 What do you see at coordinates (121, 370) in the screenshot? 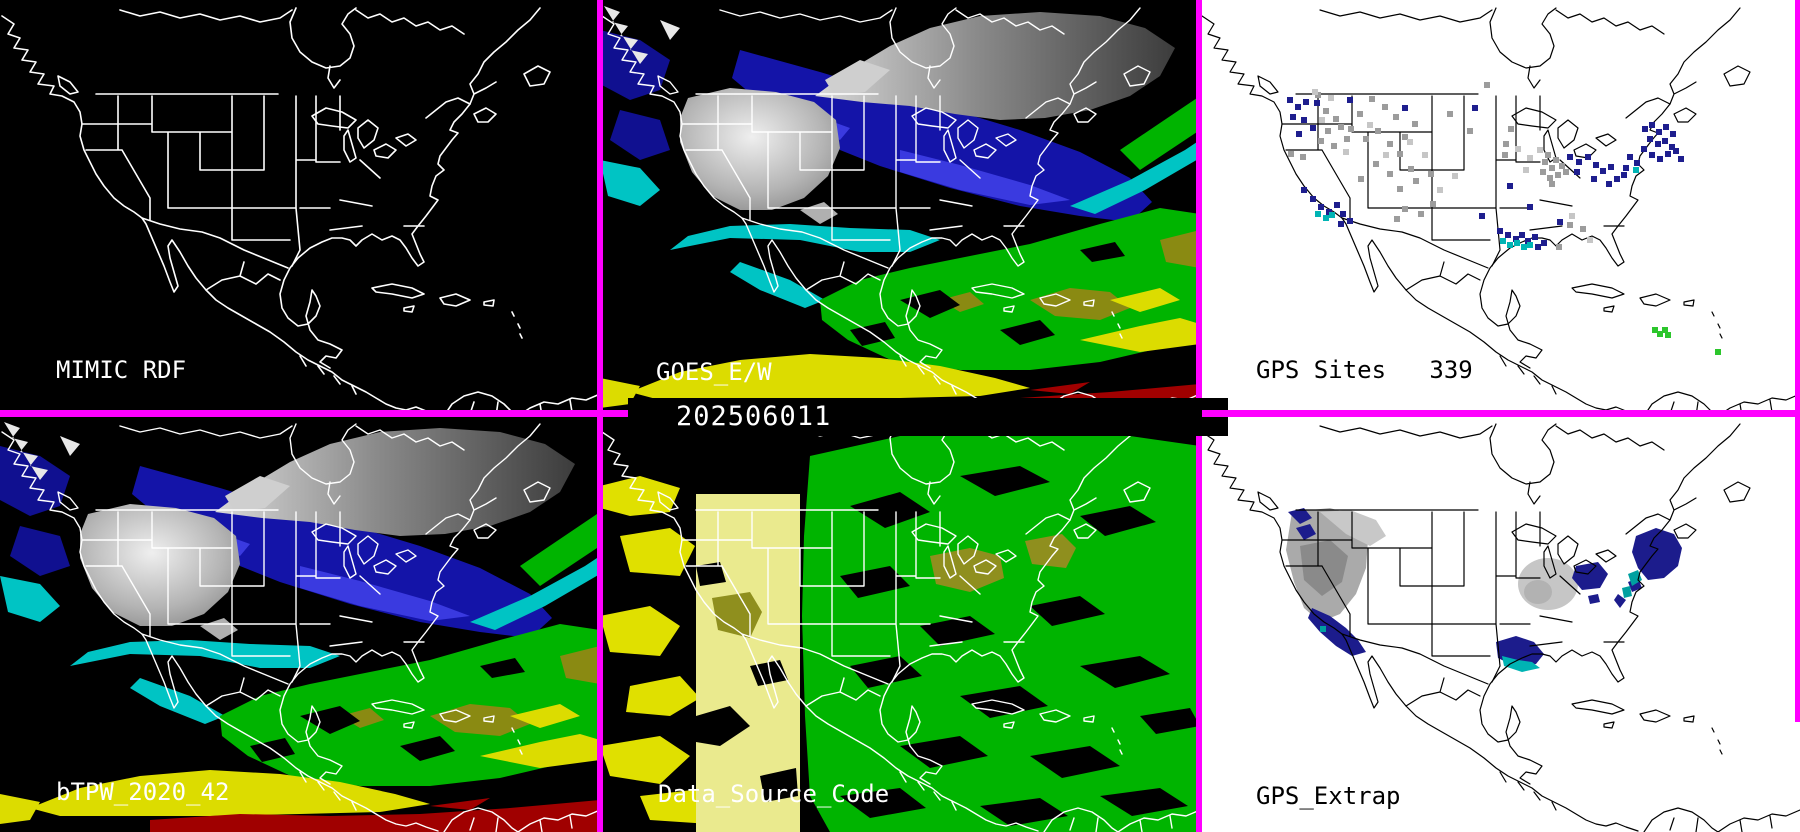
I see `mimic-rdf-label: MIMIC RDF` at bounding box center [121, 370].